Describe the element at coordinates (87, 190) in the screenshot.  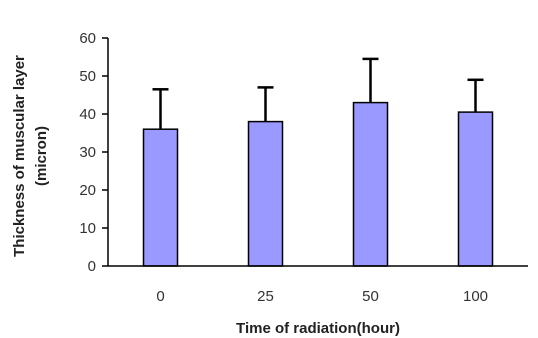
I see `y-tick-label: 20` at that location.